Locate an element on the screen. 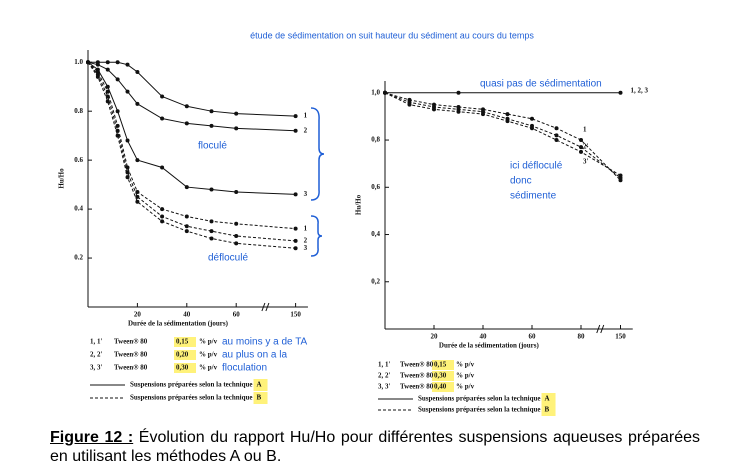 The width and height of the screenshot is (743, 475). x-tick-label: 20 is located at coordinates (138, 315).